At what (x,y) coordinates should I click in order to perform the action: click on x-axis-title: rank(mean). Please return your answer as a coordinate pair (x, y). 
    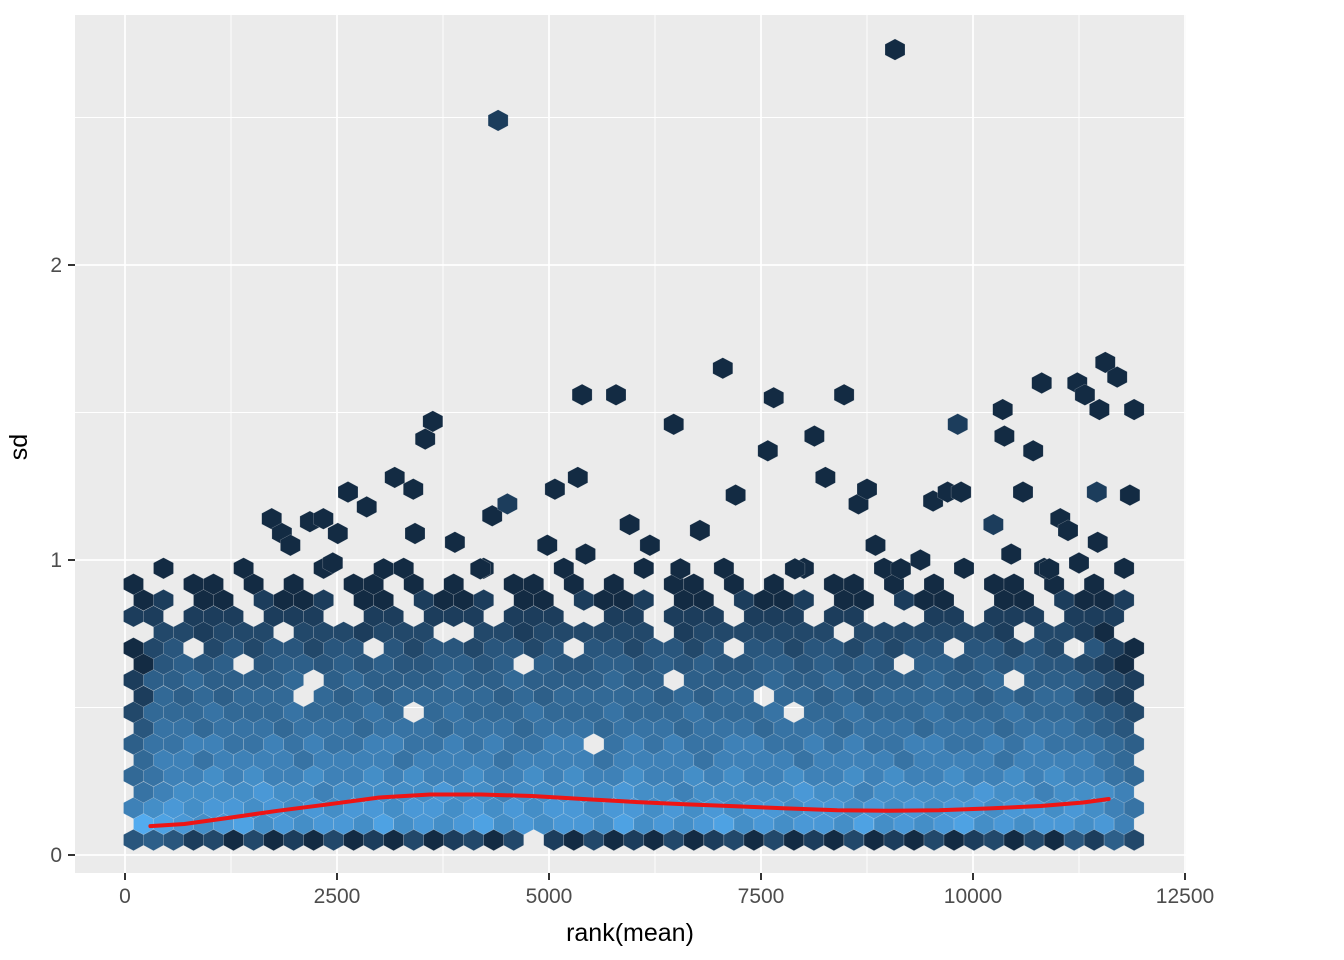
    Looking at the image, I should click on (630, 933).